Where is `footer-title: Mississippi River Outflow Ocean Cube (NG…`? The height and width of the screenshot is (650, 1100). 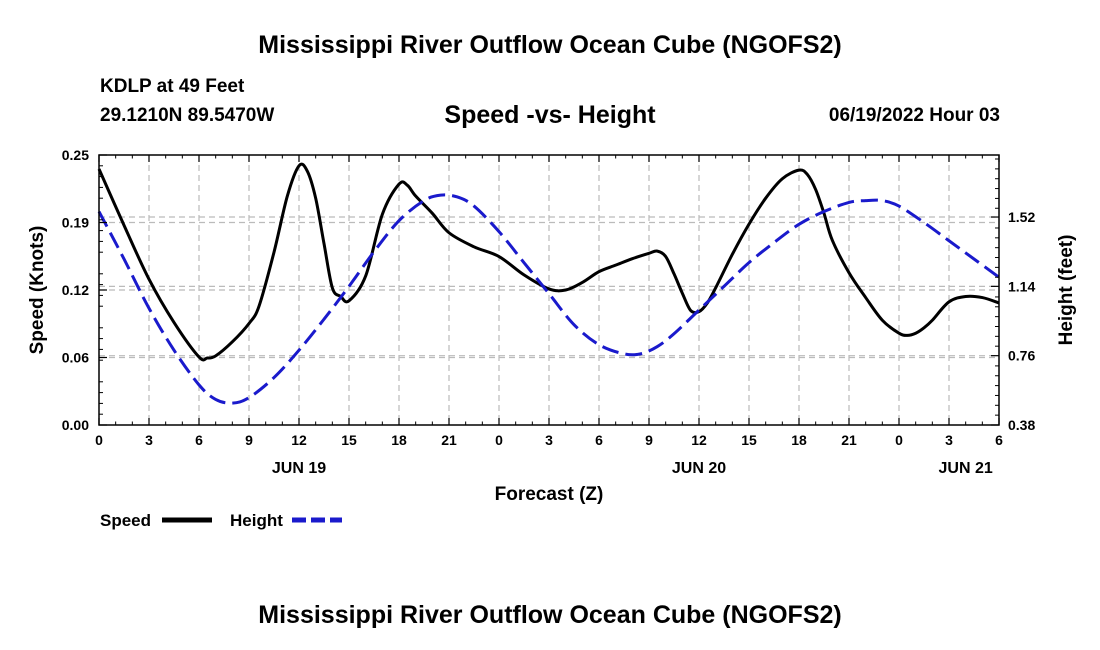 footer-title: Mississippi River Outflow Ocean Cube (NG… is located at coordinates (550, 615).